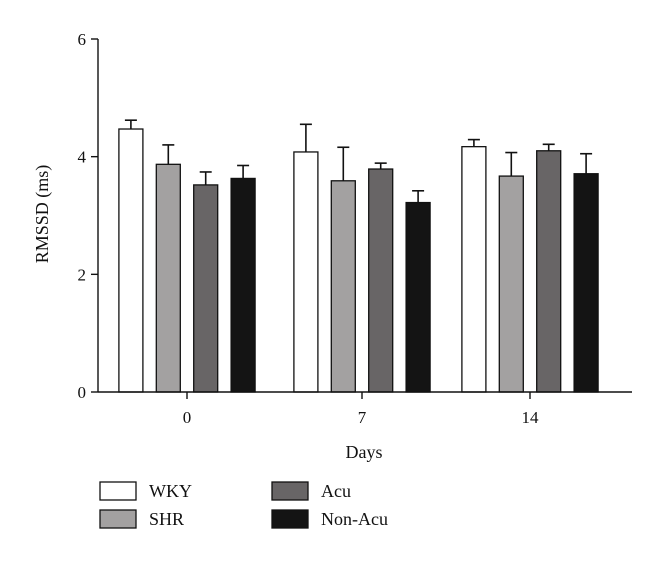 Image resolution: width=660 pixels, height=566 pixels. What do you see at coordinates (82, 39) in the screenshot?
I see `y-tick-label: 6` at bounding box center [82, 39].